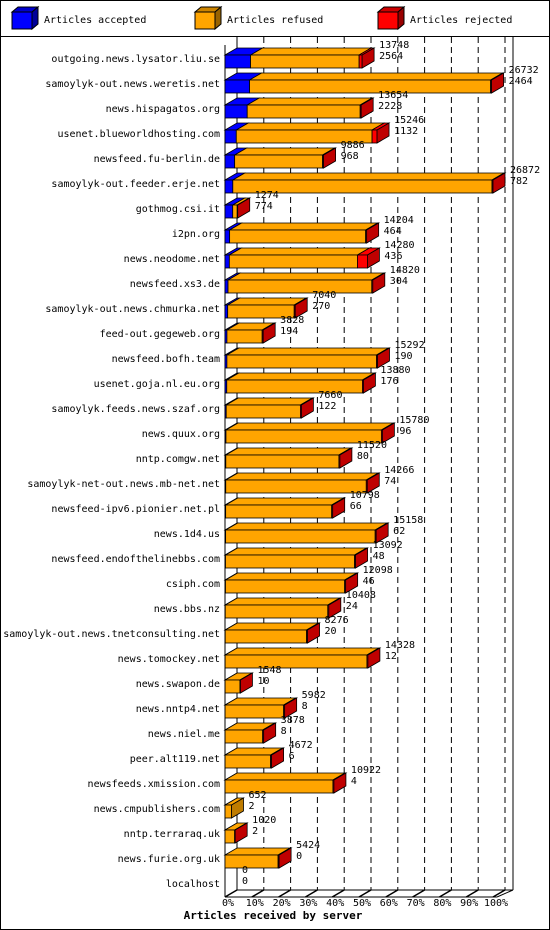 Image resolution: width=550 pixels, height=930 pixels. I want to click on y-tick-label: outgoing.news.lysator.liu.se, so click(135, 59).